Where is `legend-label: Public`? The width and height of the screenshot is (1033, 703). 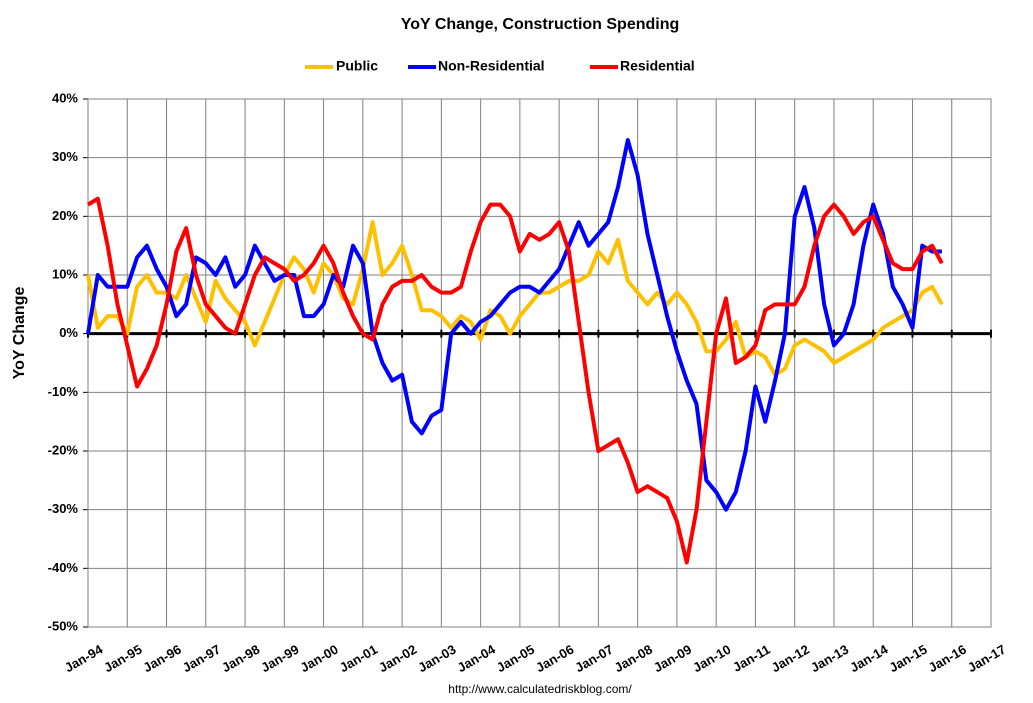
legend-label: Public is located at coordinates (357, 66).